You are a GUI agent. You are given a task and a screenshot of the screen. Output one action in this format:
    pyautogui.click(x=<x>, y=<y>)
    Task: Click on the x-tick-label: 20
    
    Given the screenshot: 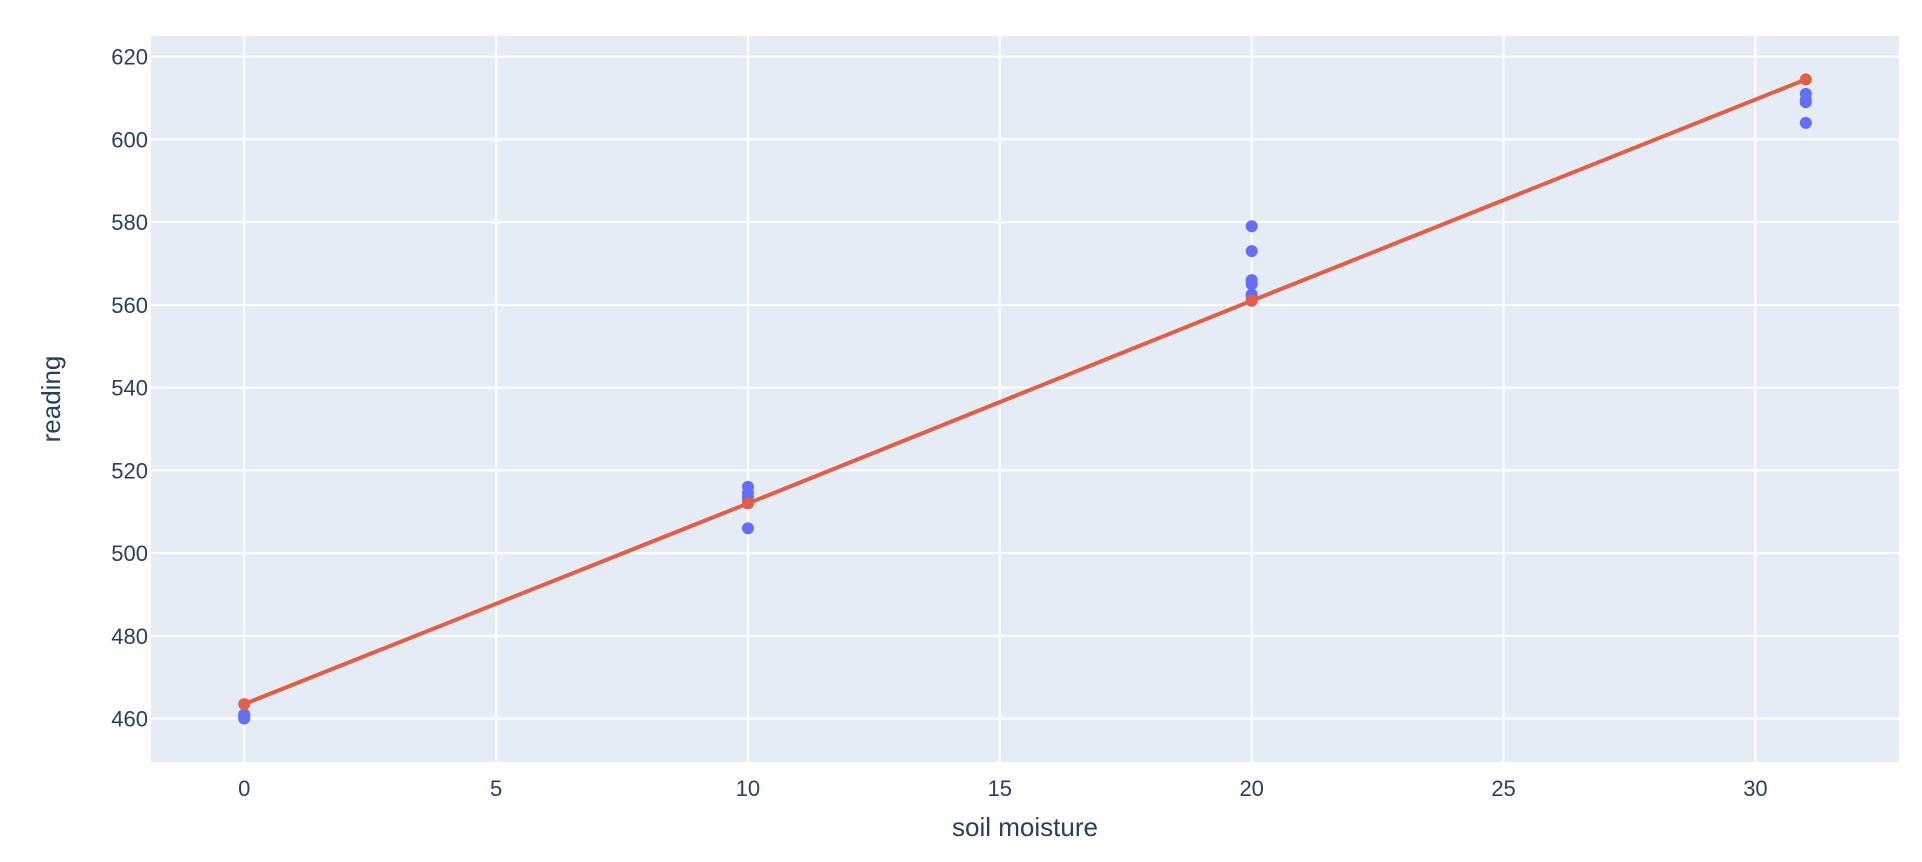 What is the action you would take?
    pyautogui.click(x=1251, y=788)
    